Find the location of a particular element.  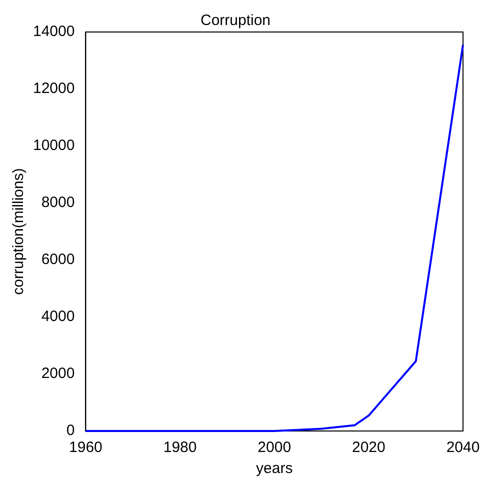

x-axis-title: years is located at coordinates (274, 469).